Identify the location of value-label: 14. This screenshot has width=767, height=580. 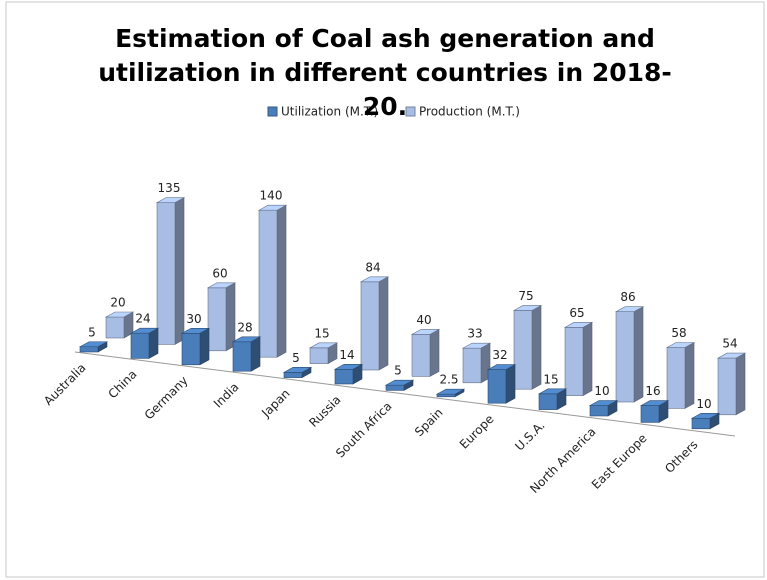
(346, 355).